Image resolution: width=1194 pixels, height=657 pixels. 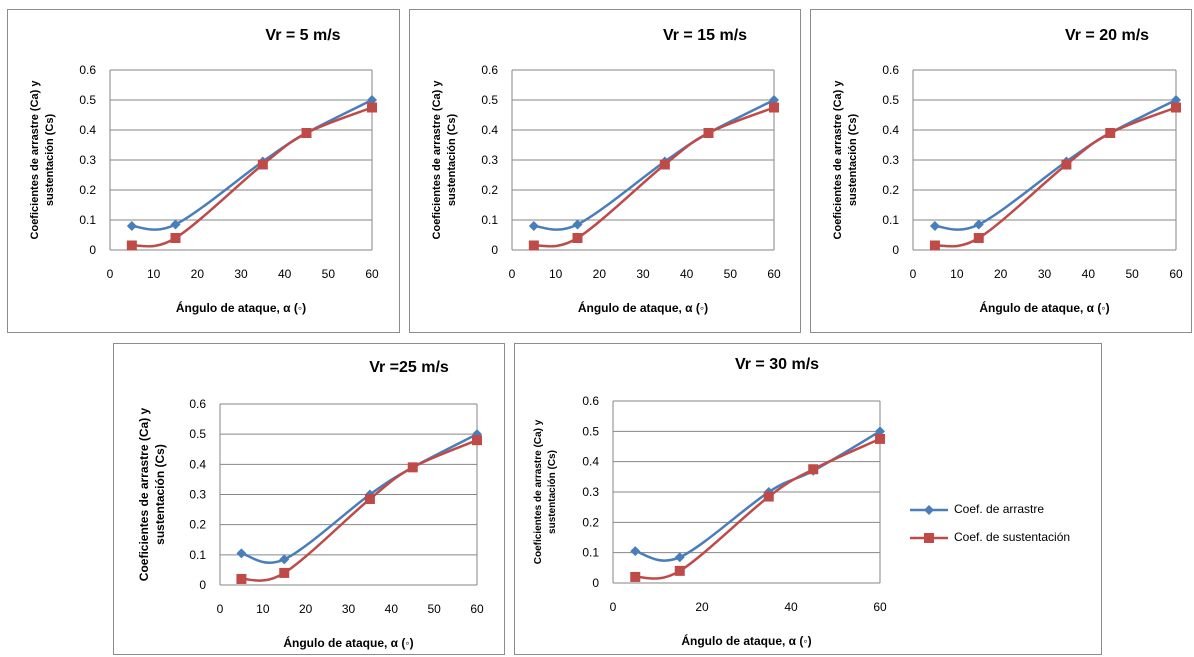 I want to click on y-tick-label: 0.1, so click(x=489, y=220).